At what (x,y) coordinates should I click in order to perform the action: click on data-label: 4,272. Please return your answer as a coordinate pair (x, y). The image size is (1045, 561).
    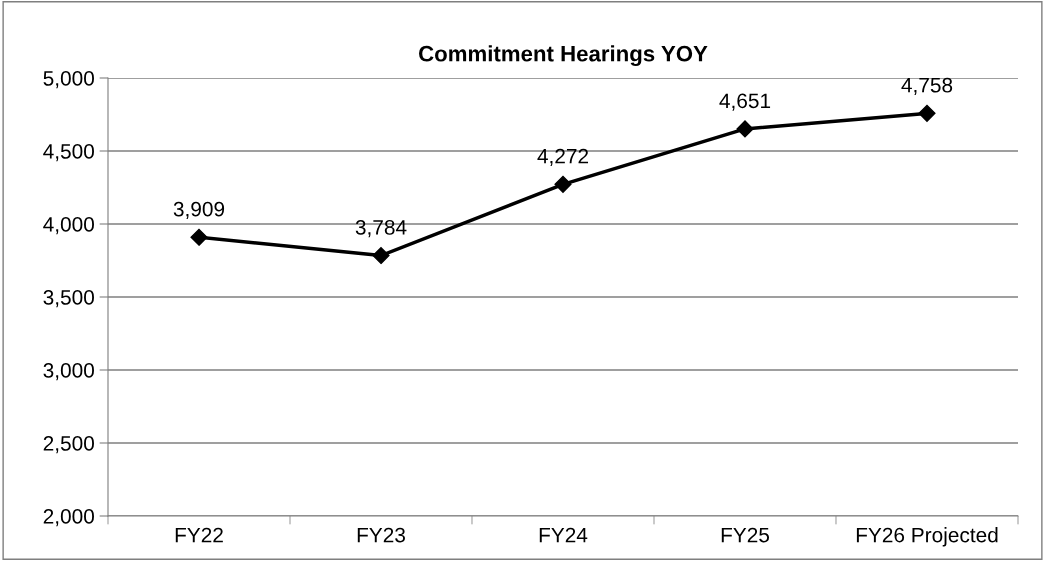
    Looking at the image, I should click on (563, 157).